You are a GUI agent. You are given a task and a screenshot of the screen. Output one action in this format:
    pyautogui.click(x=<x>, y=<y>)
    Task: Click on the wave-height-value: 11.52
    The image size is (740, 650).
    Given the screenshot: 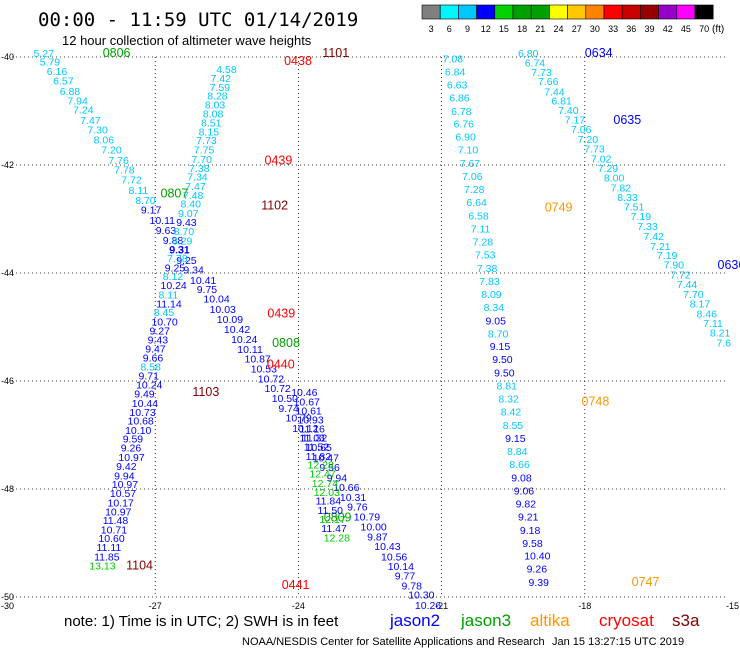 What is the action you would take?
    pyautogui.click(x=317, y=448)
    